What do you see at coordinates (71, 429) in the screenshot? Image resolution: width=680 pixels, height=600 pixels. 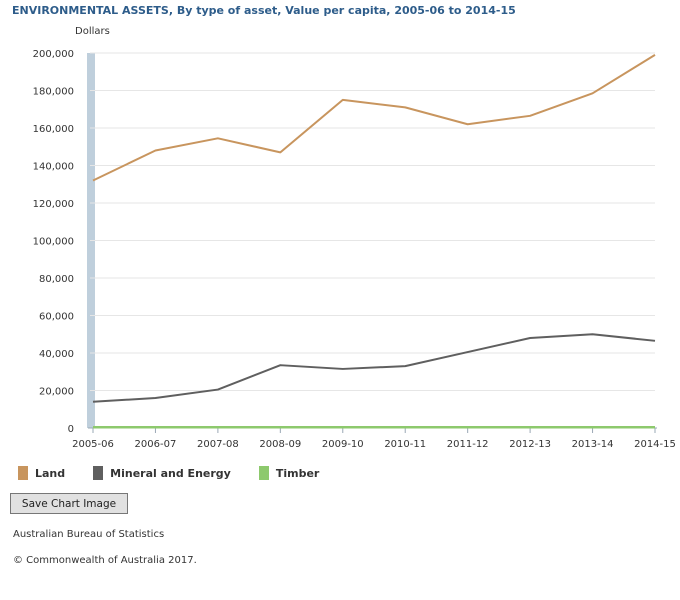 I see `y-tick-label: 0` at bounding box center [71, 429].